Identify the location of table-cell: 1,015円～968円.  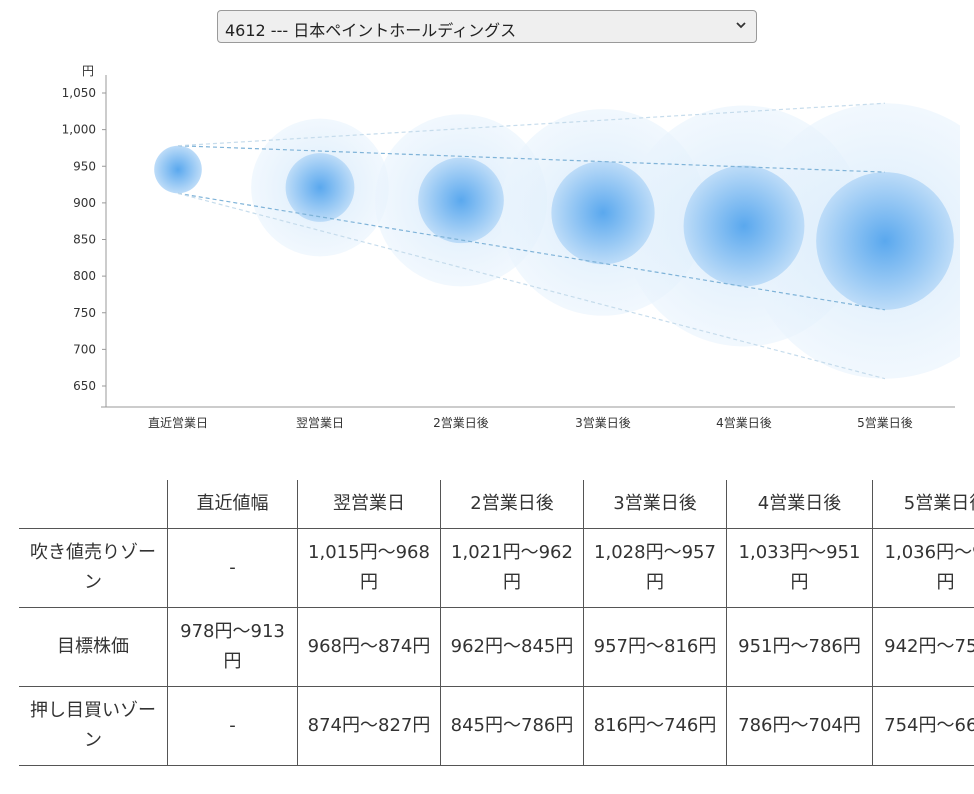
(369, 568).